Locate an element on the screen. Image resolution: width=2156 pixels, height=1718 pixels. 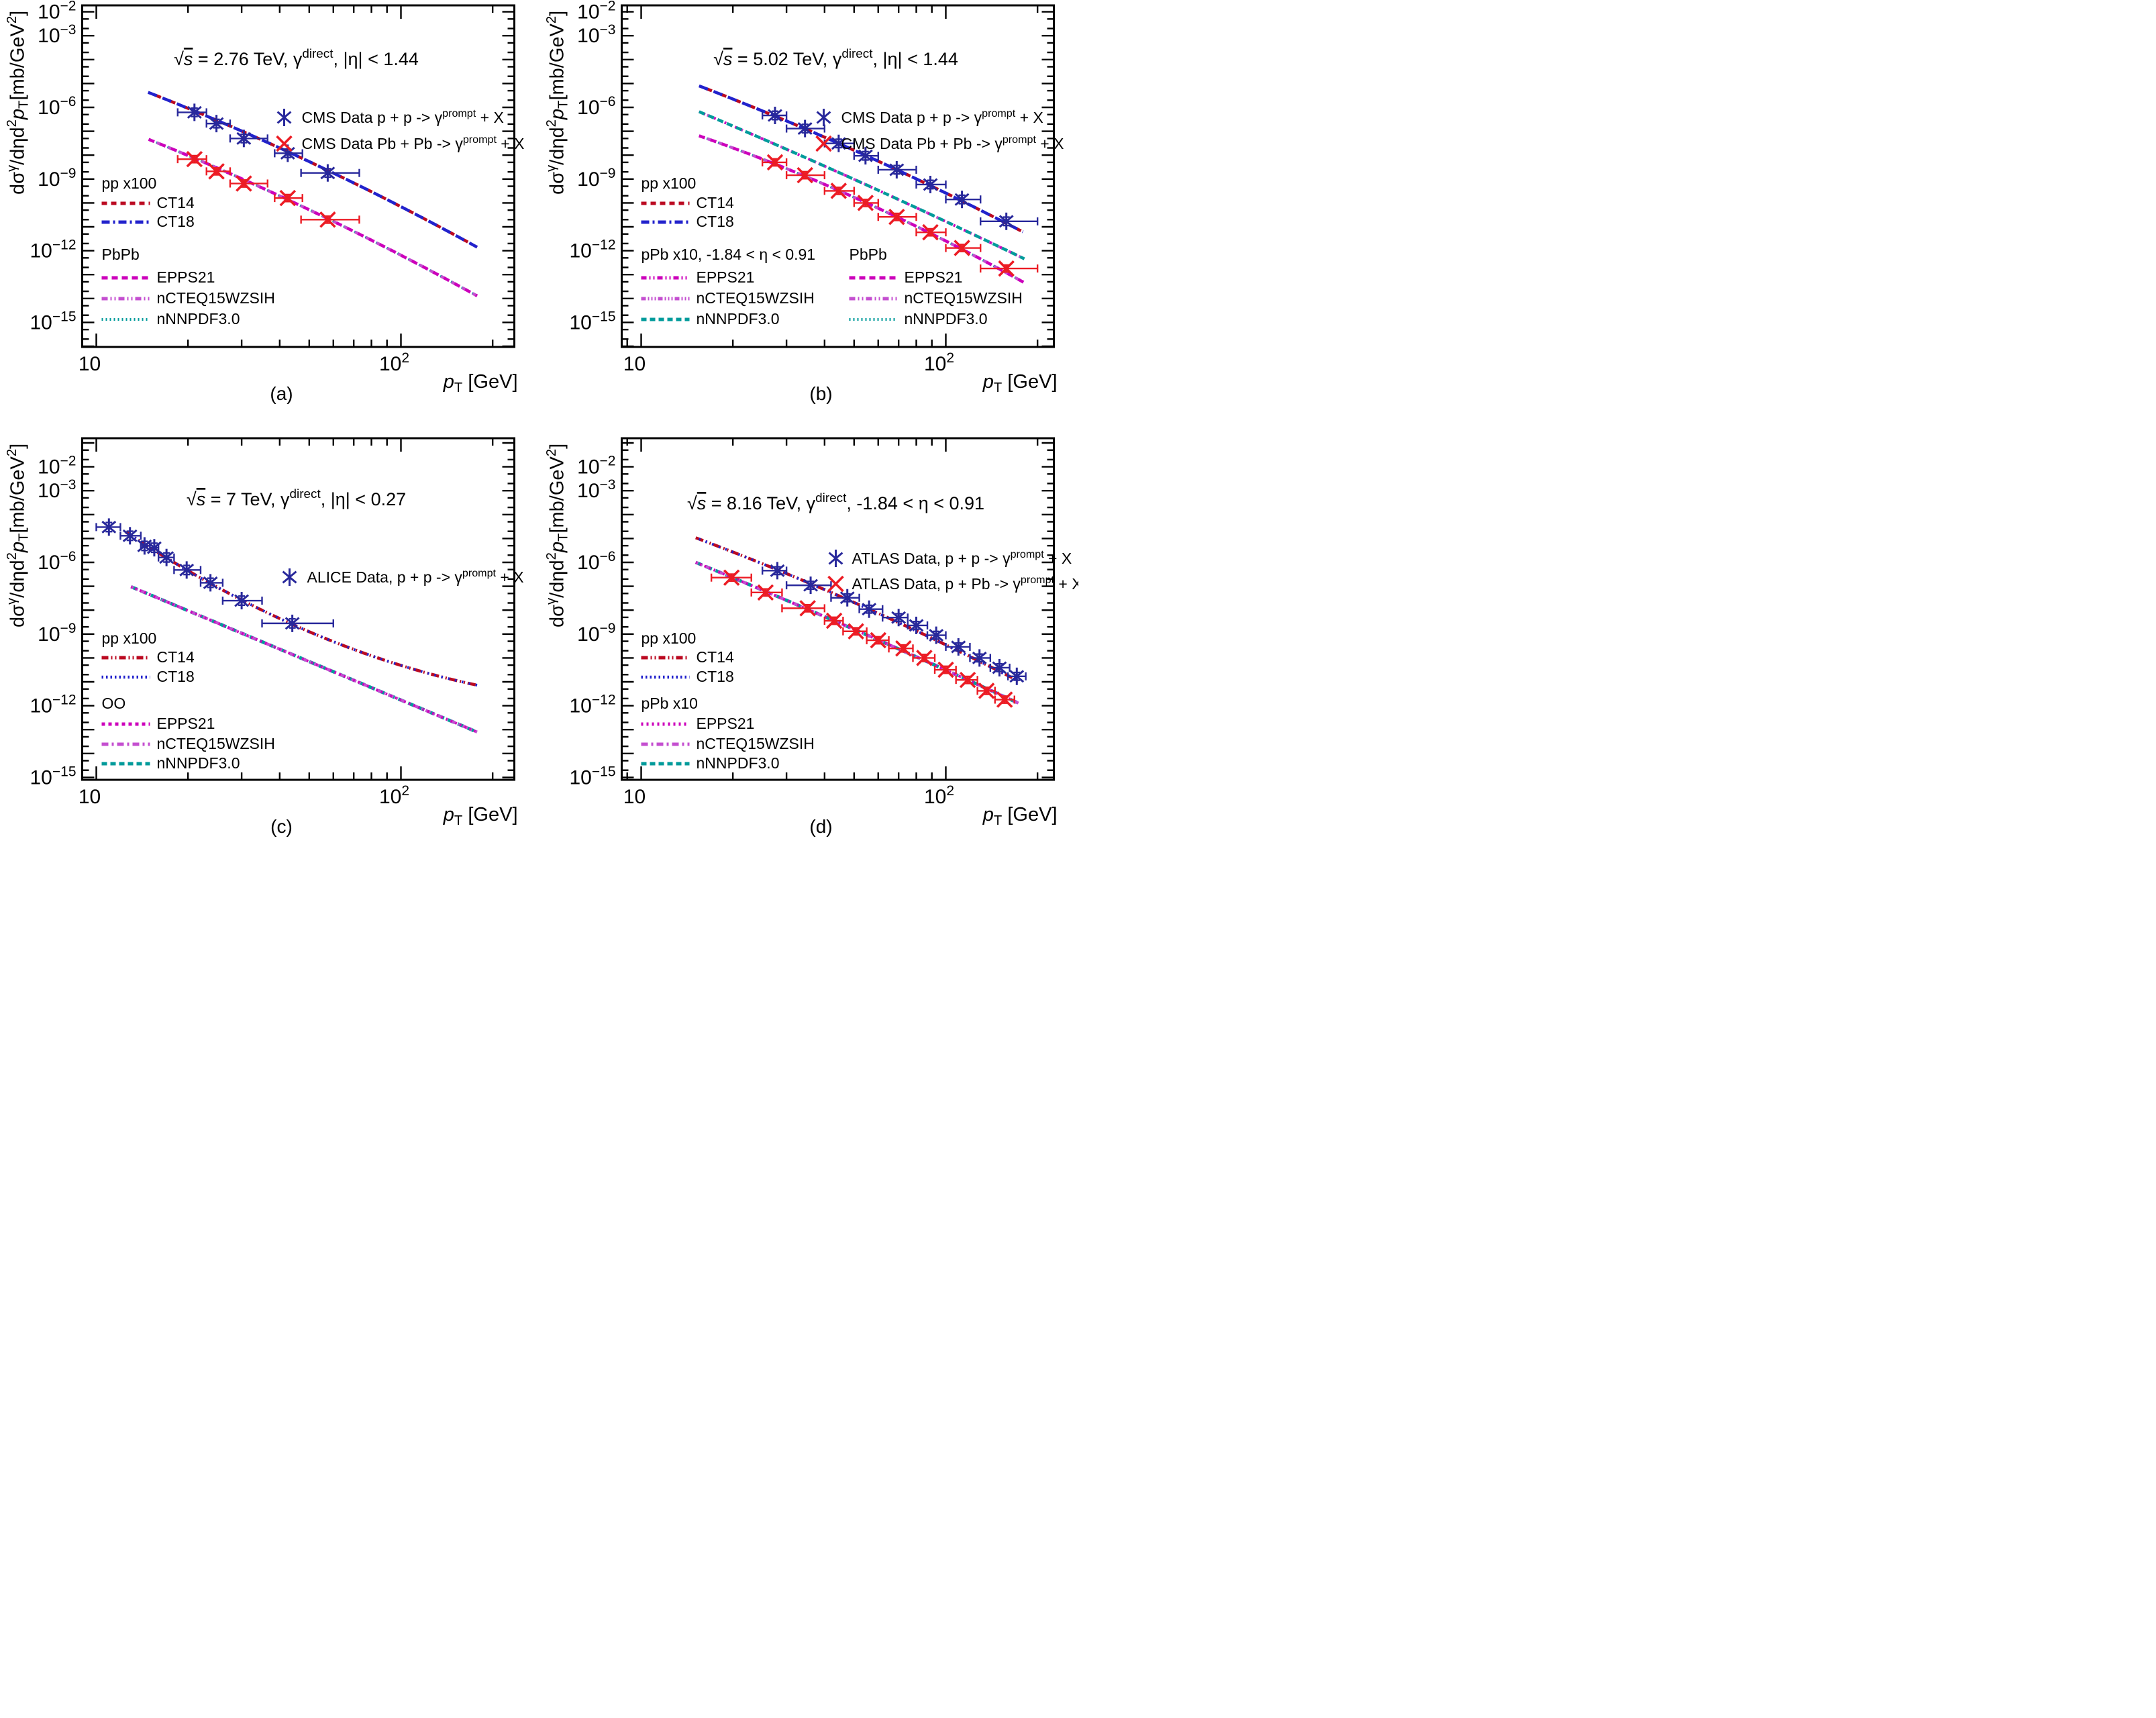
curve-pp-x100-ppA_ct14 is located at coordinates (860, 159).